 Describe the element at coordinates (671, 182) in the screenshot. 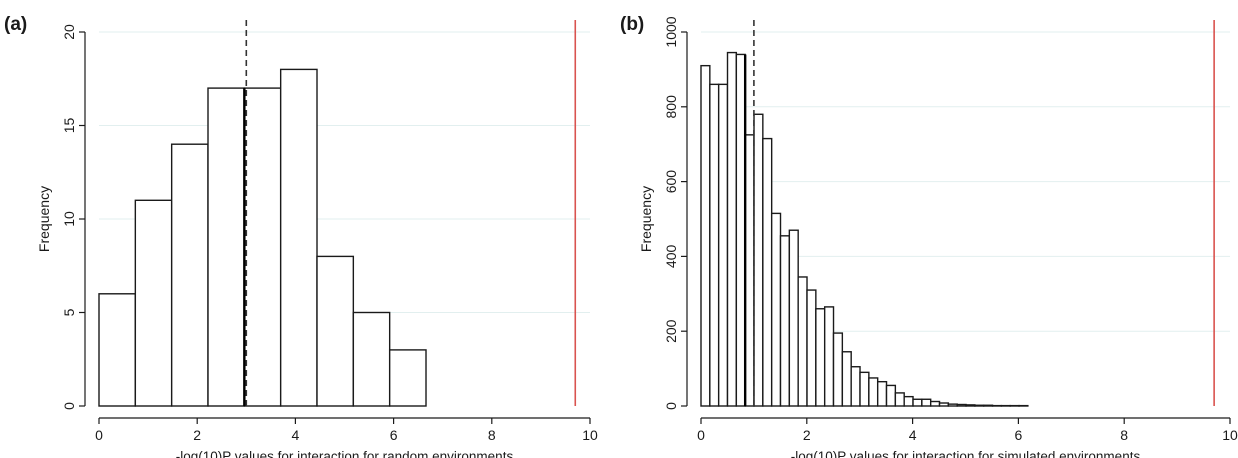

I see `y-tick-label: 600` at that location.